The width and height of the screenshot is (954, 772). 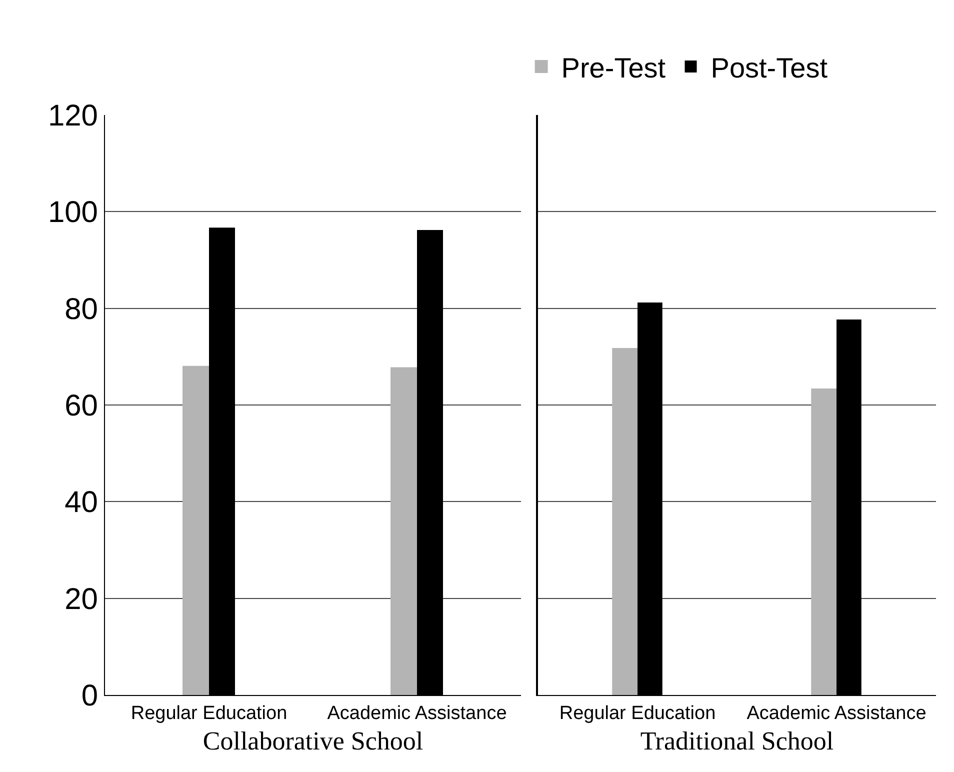 What do you see at coordinates (73, 213) in the screenshot?
I see `y-tick-label: 100` at bounding box center [73, 213].